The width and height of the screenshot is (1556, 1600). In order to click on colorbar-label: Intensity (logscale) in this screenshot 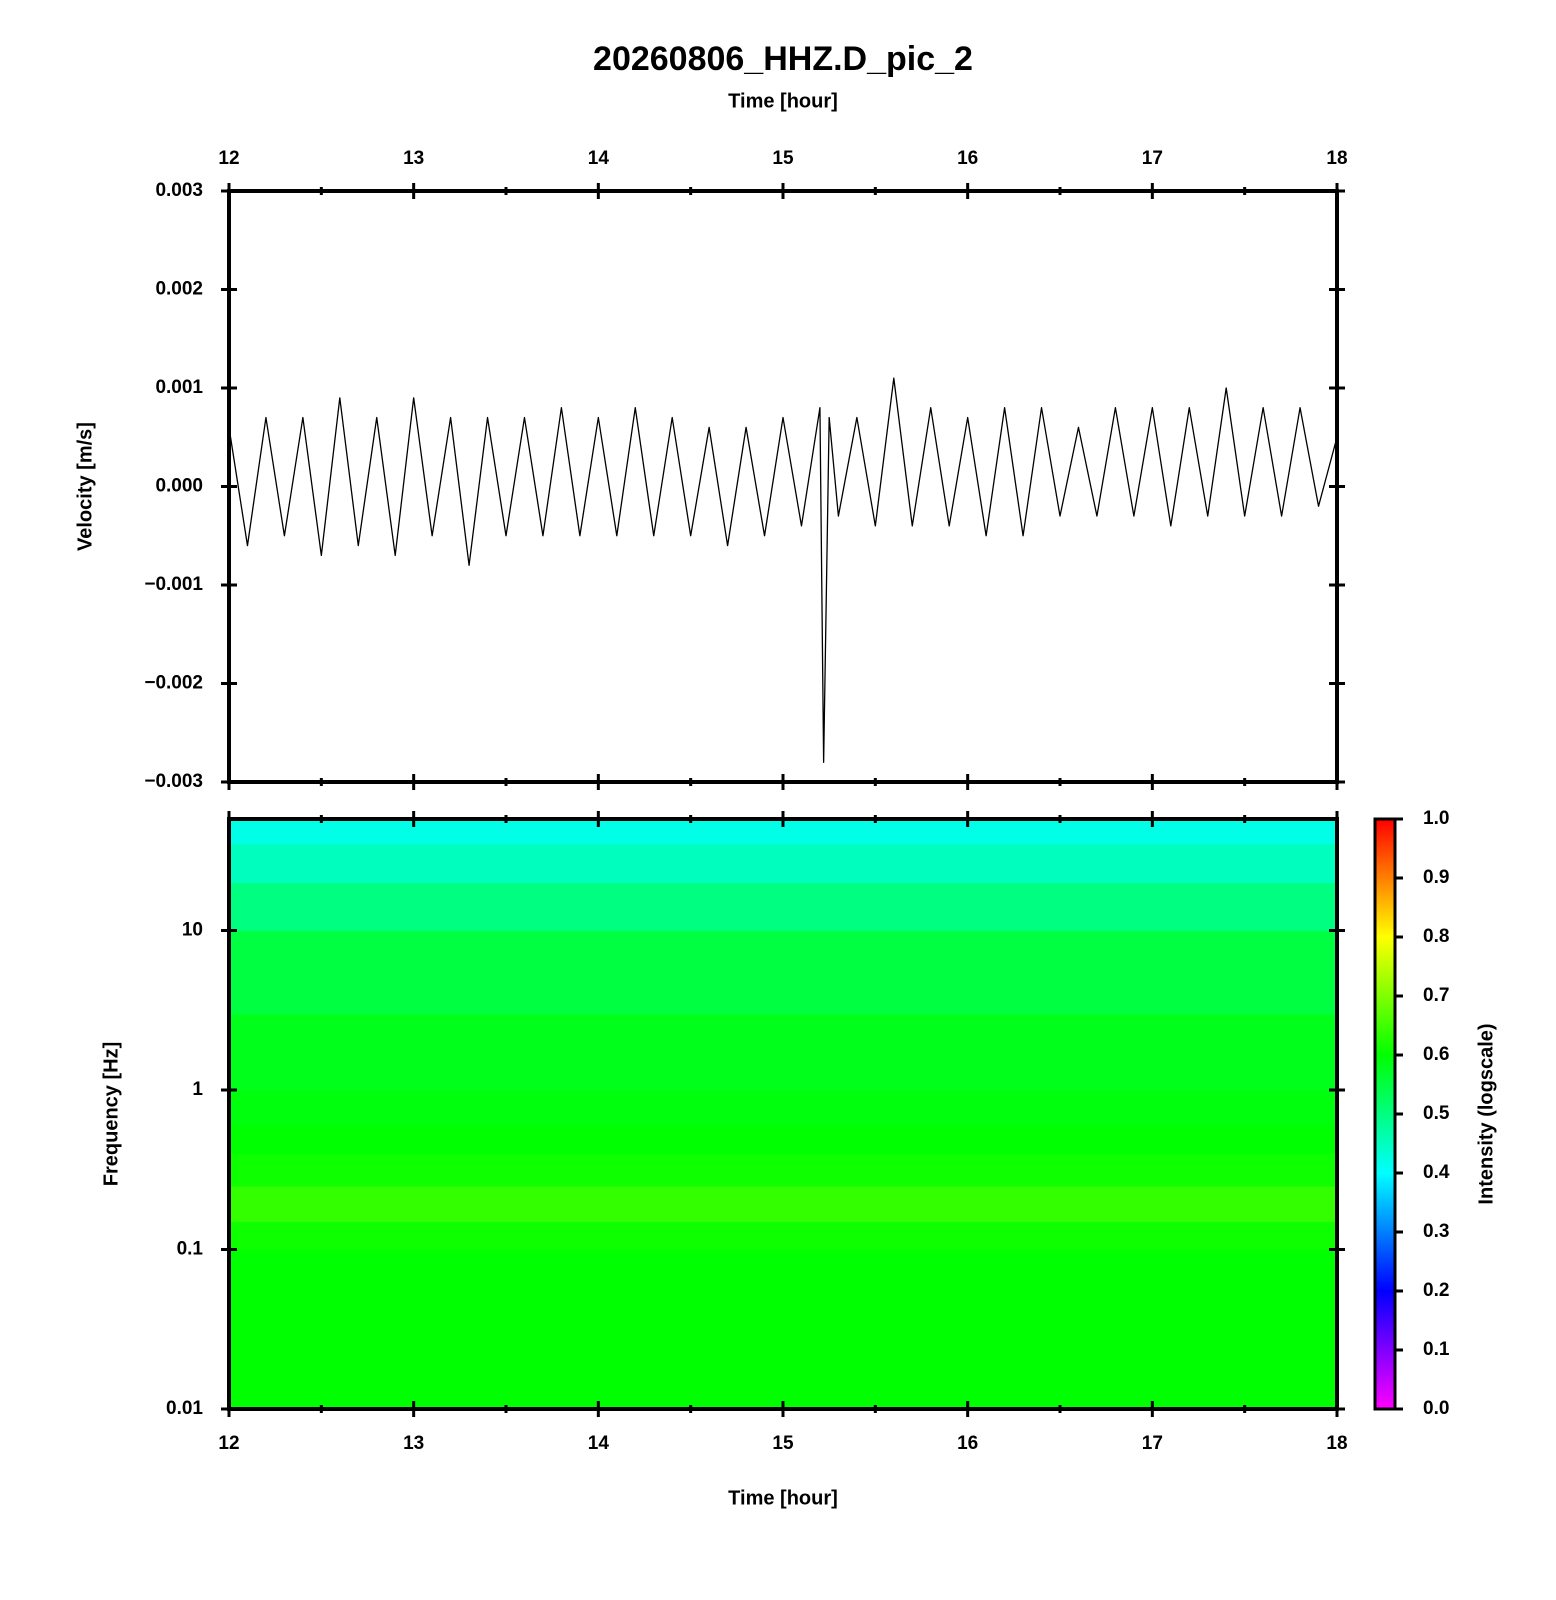, I will do `click(1486, 1113)`.